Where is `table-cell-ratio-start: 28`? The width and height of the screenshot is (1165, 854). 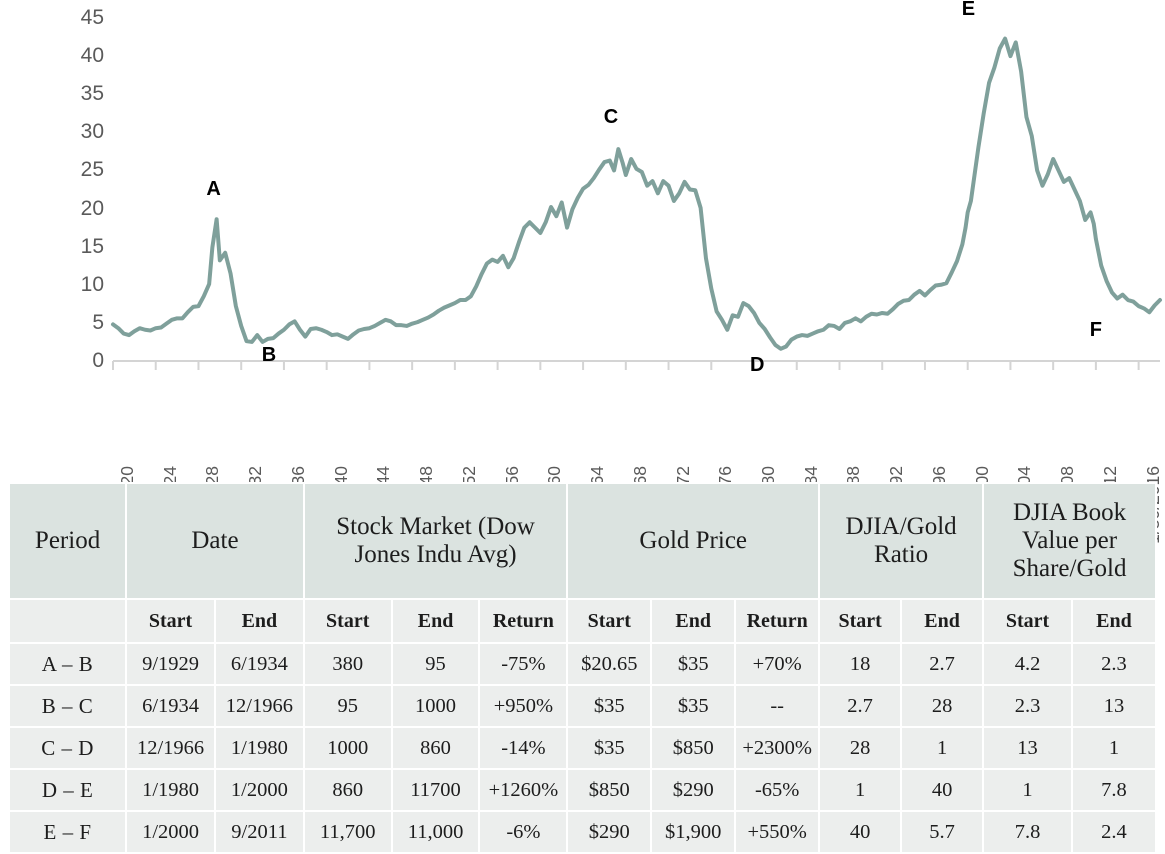
table-cell-ratio-start: 28 is located at coordinates (860, 748).